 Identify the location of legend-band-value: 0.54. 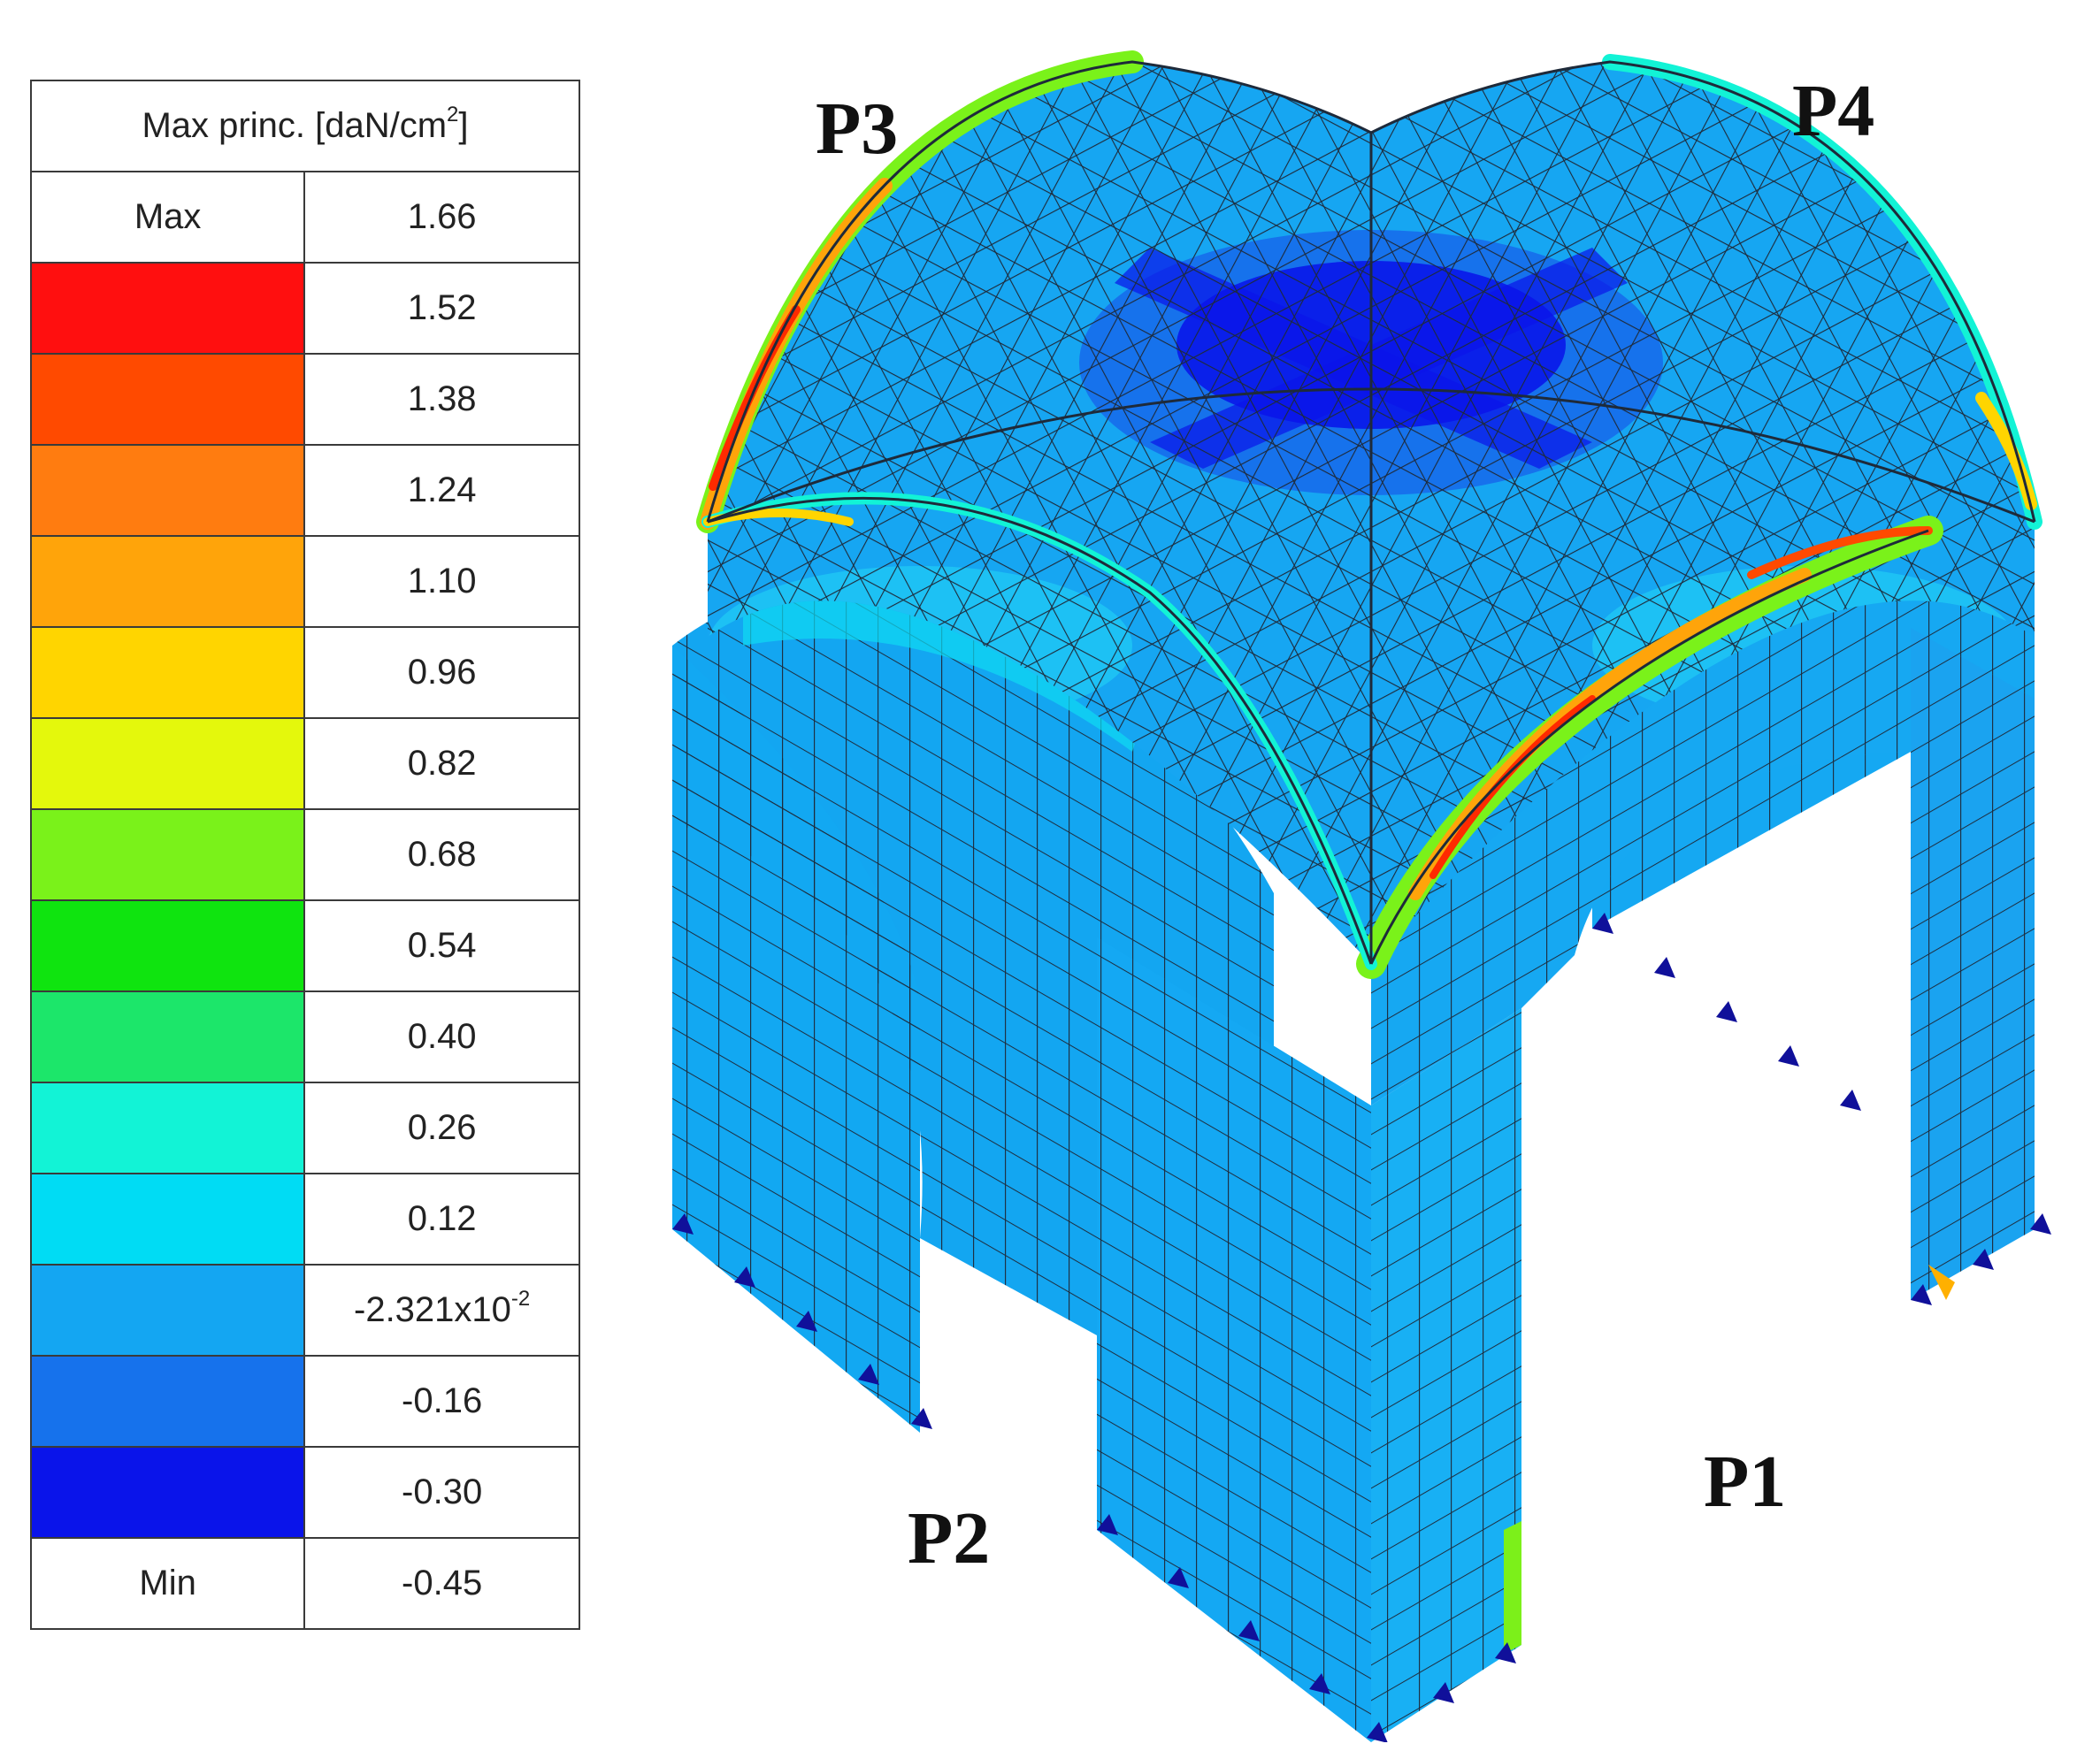
(441, 945).